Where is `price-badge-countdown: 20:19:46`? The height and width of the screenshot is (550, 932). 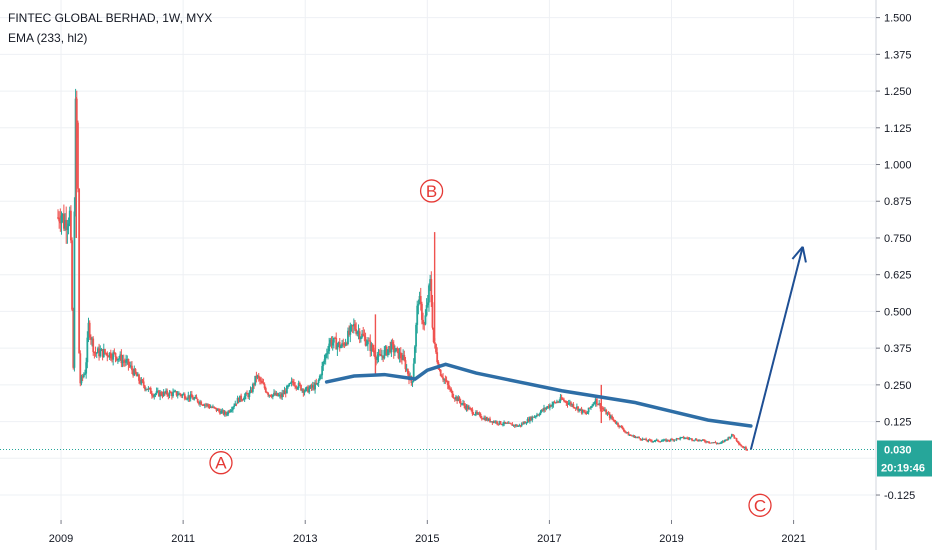
price-badge-countdown: 20:19:46 is located at coordinates (903, 468).